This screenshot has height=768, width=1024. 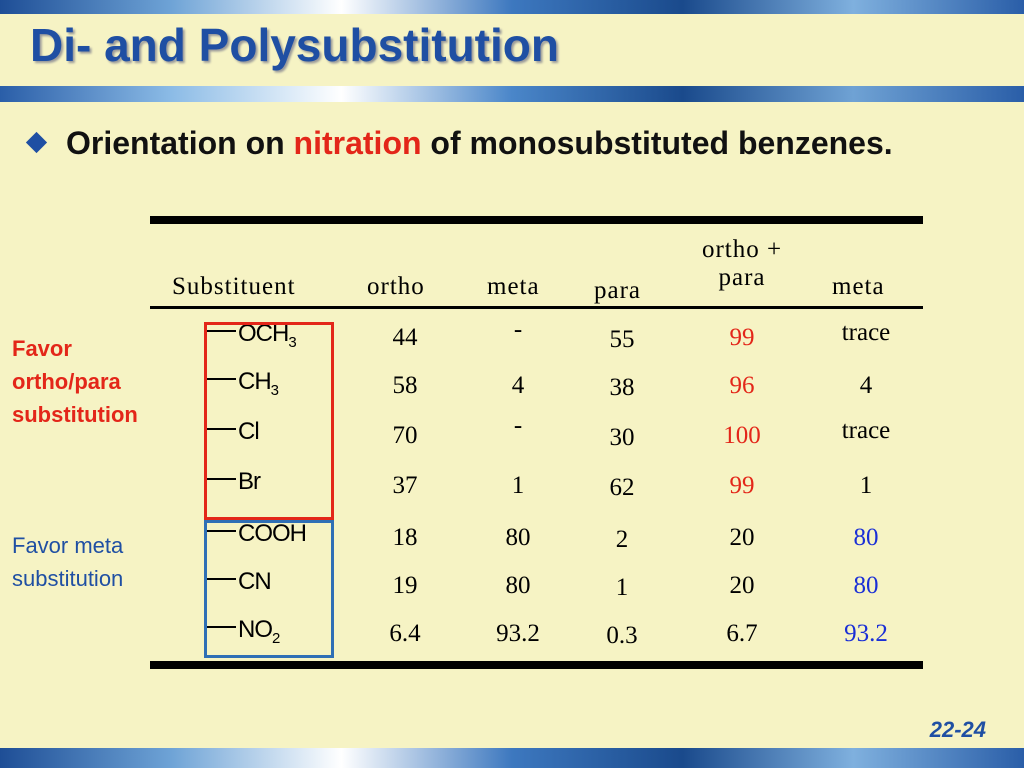 I want to click on favor-ortho-para-line-2: ortho/para, so click(x=66, y=381).